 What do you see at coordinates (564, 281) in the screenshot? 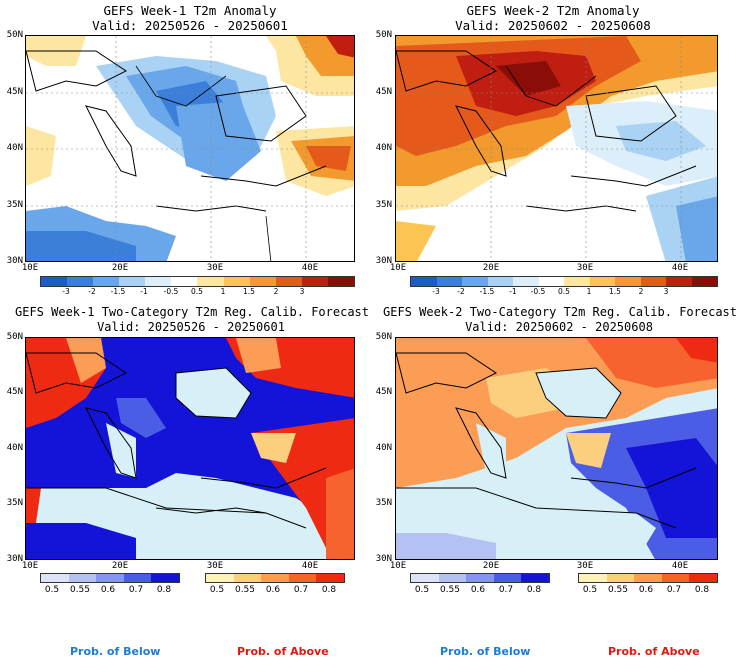
I see `anomaly-colorbar-week2` at bounding box center [564, 281].